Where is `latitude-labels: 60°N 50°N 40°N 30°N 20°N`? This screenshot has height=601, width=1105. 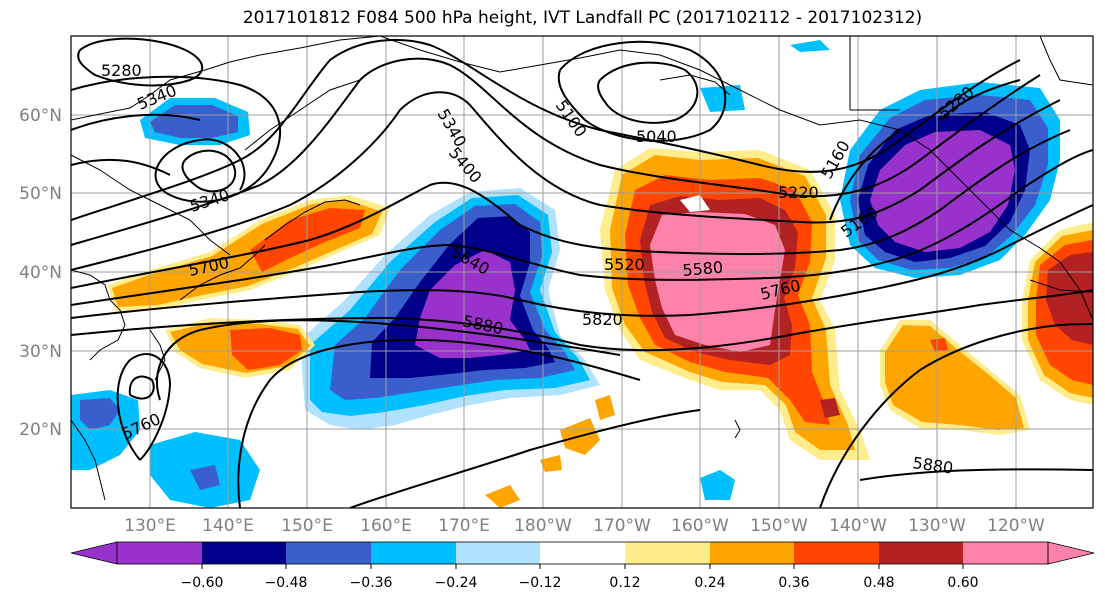
latitude-labels: 60°N 50°N 40°N 30°N 20°N is located at coordinates (40, 273).